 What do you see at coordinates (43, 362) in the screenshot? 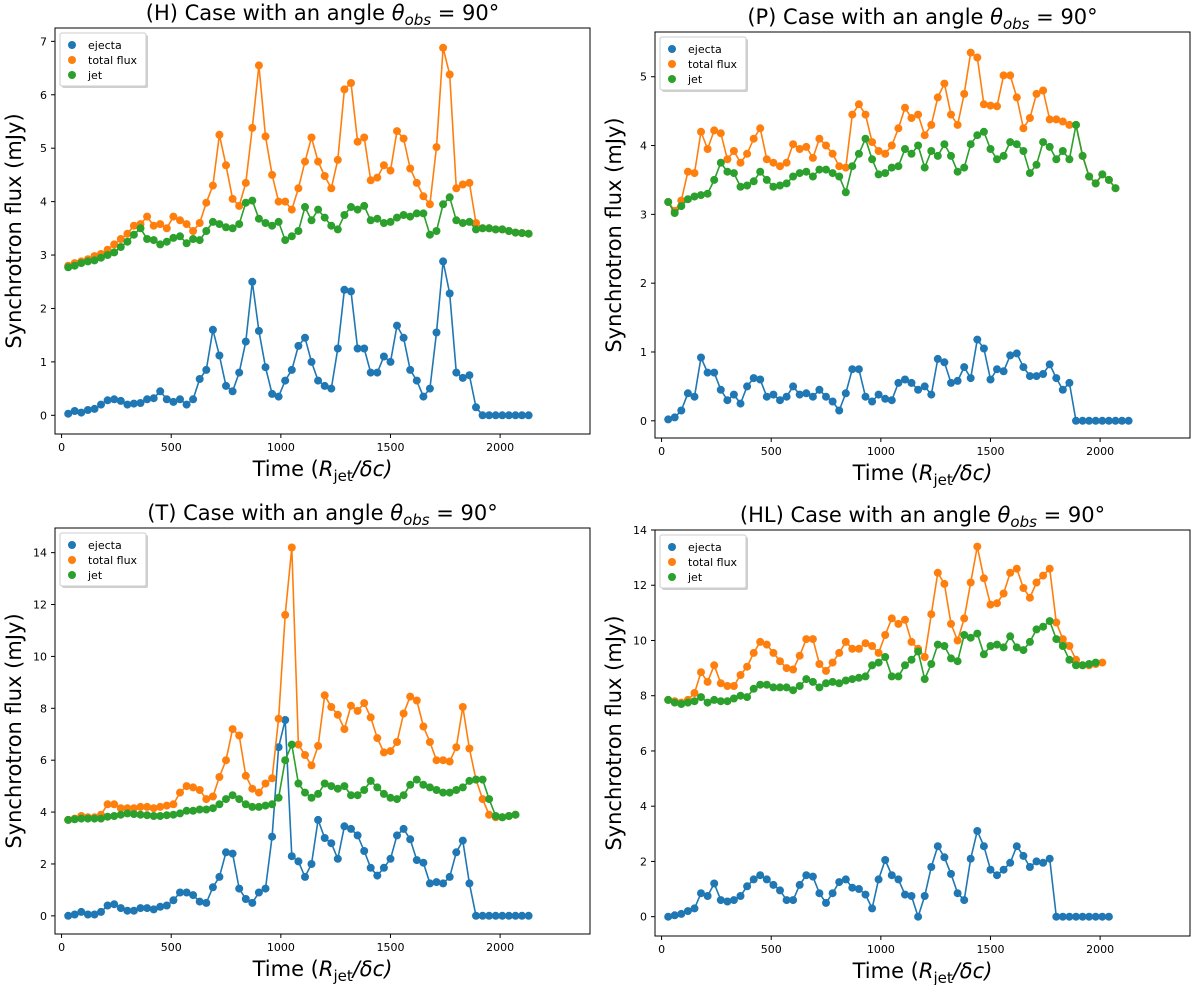
I see `y-tick-label: 1` at bounding box center [43, 362].